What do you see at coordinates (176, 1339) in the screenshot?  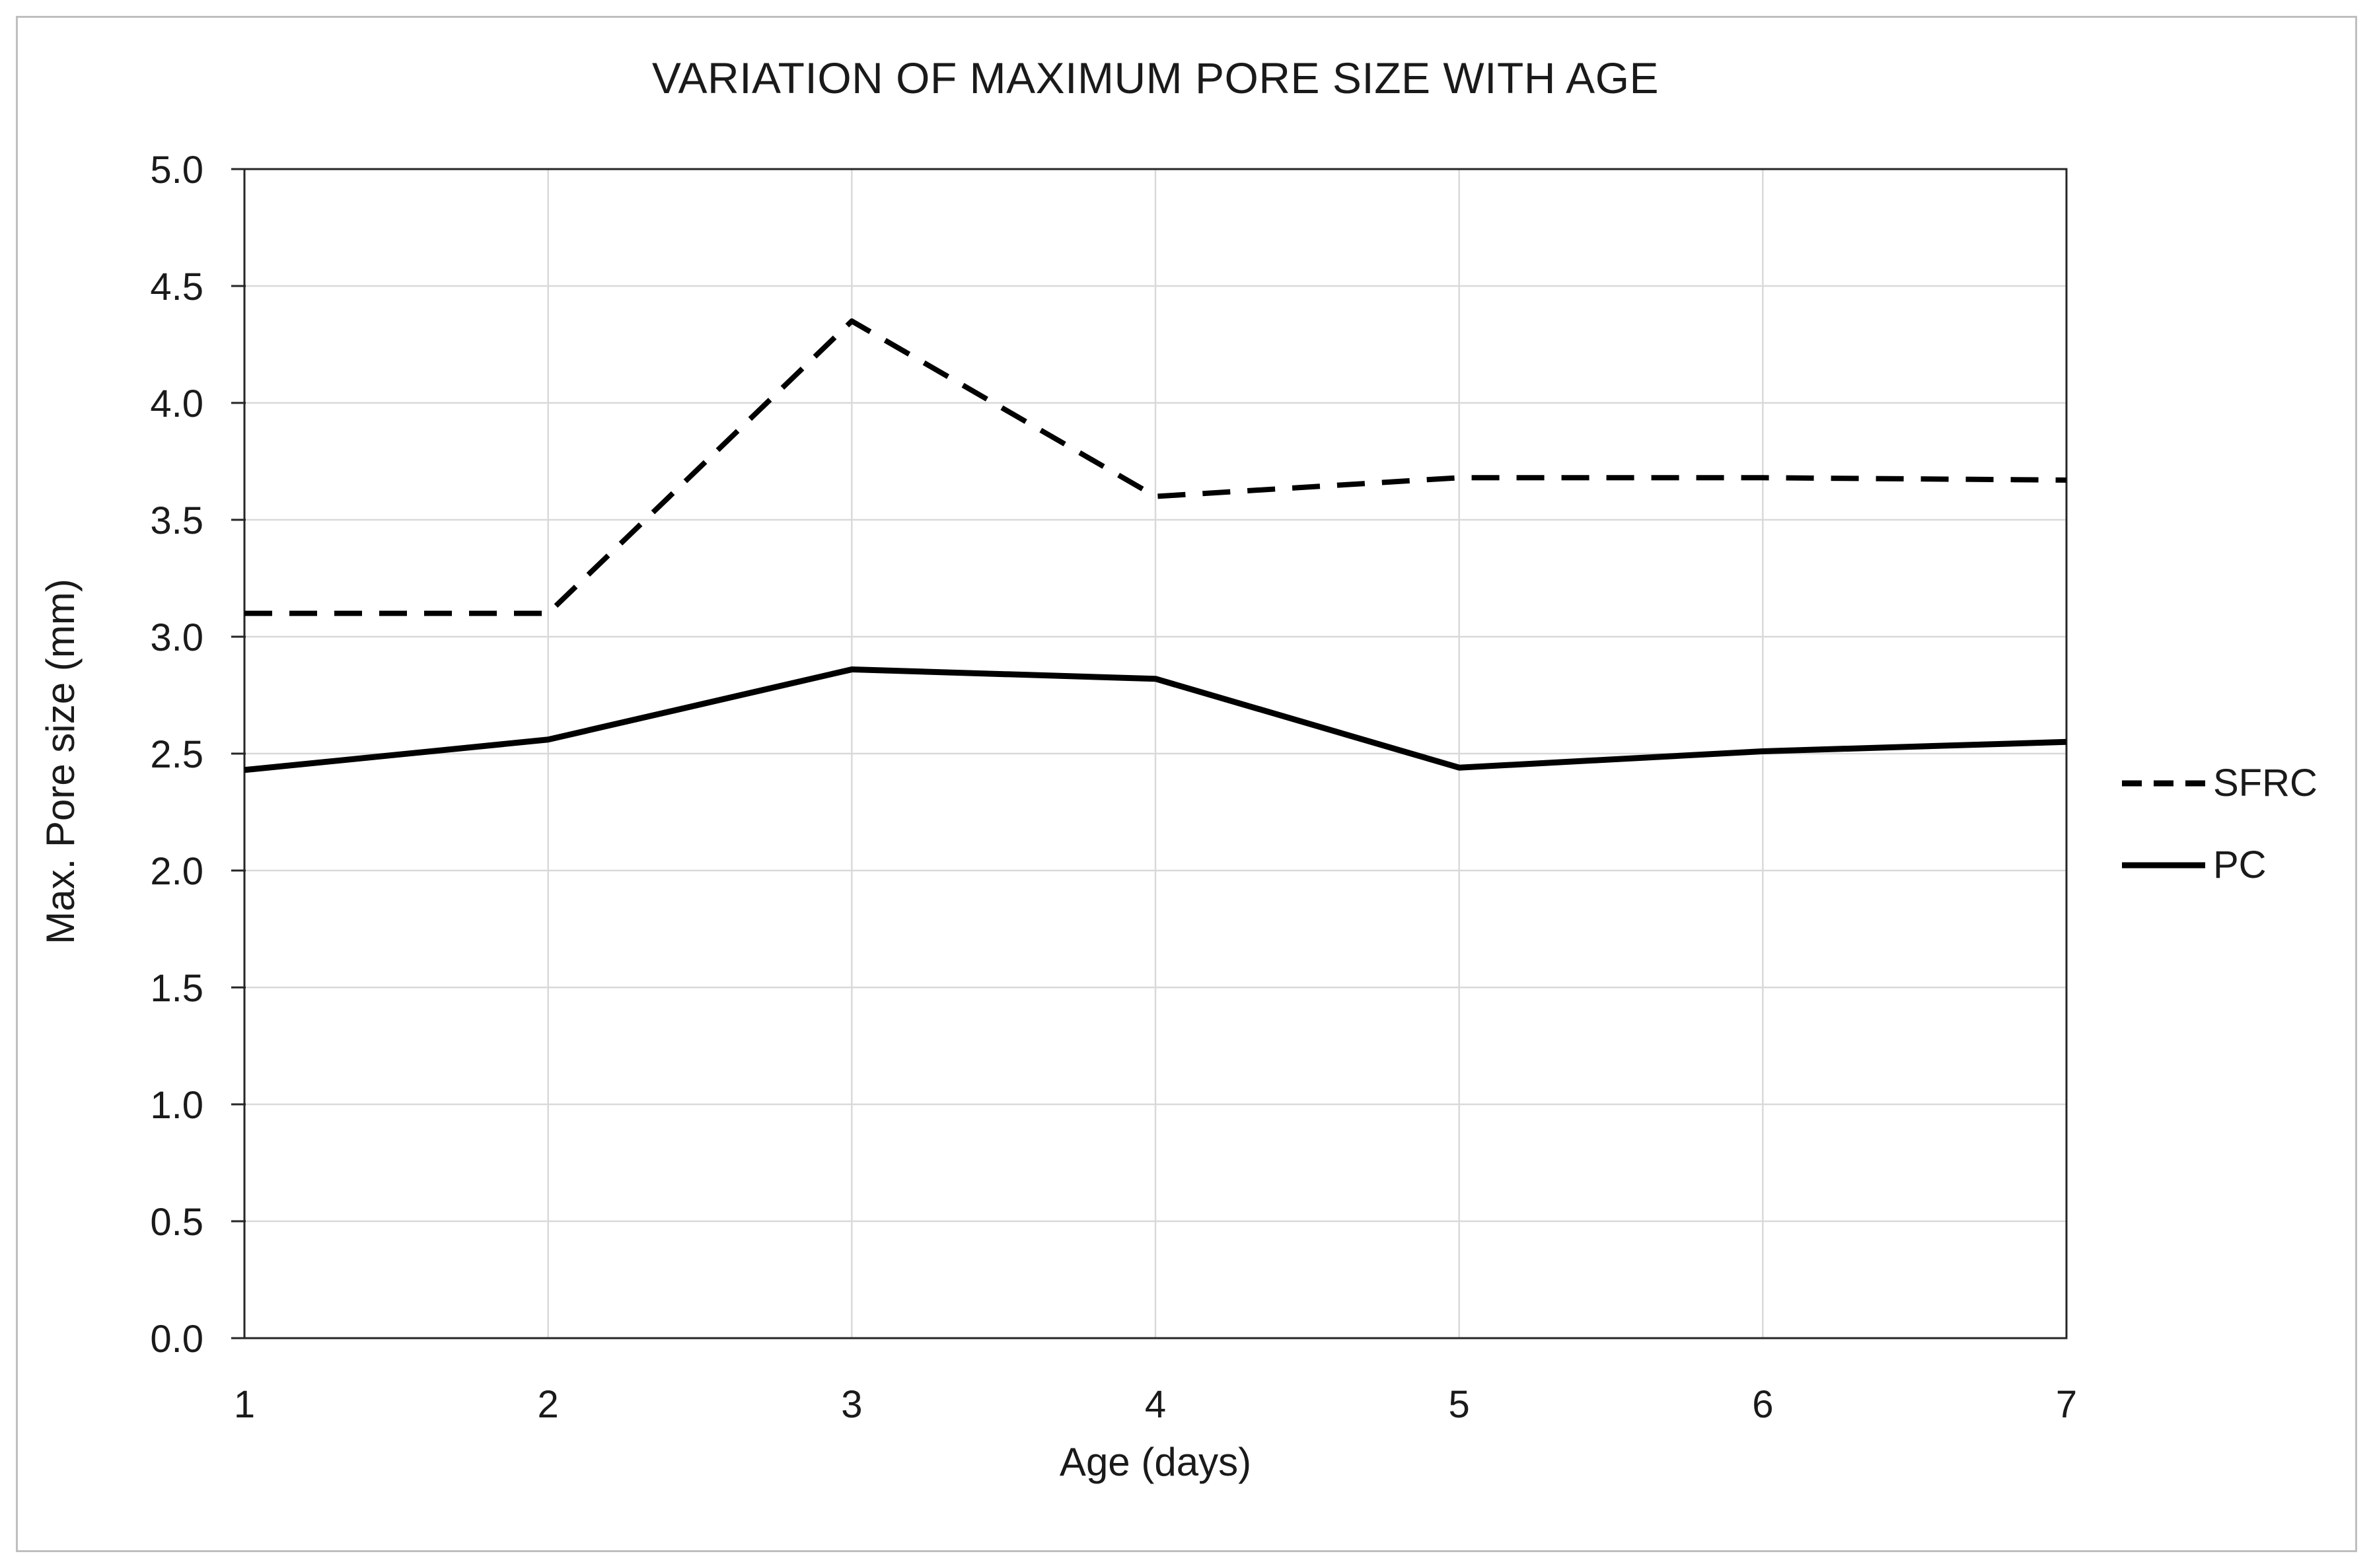 I see `y-tick-label: 0.0` at bounding box center [176, 1339].